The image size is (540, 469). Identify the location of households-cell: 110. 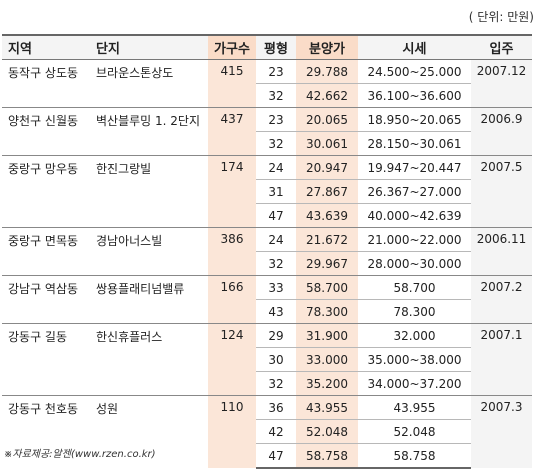
(232, 431).